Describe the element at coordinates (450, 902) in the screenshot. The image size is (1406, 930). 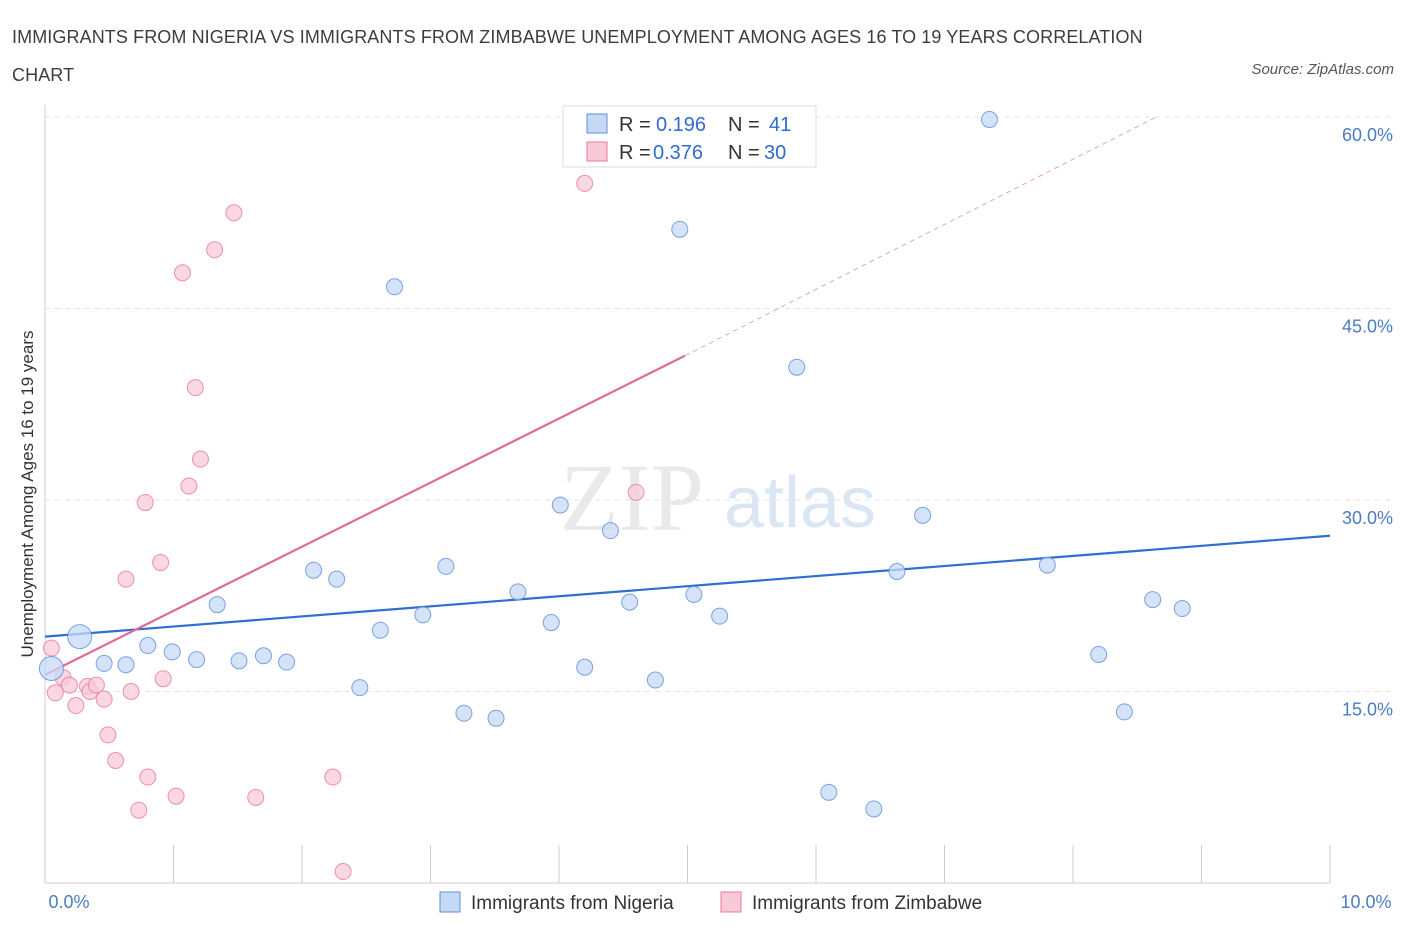
I see `bottom-legend-swatch-nigeria` at that location.